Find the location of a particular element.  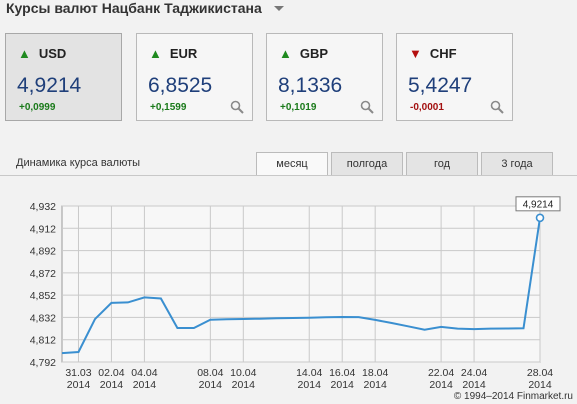

y-tick-label: 4,792 is located at coordinates (43, 363).